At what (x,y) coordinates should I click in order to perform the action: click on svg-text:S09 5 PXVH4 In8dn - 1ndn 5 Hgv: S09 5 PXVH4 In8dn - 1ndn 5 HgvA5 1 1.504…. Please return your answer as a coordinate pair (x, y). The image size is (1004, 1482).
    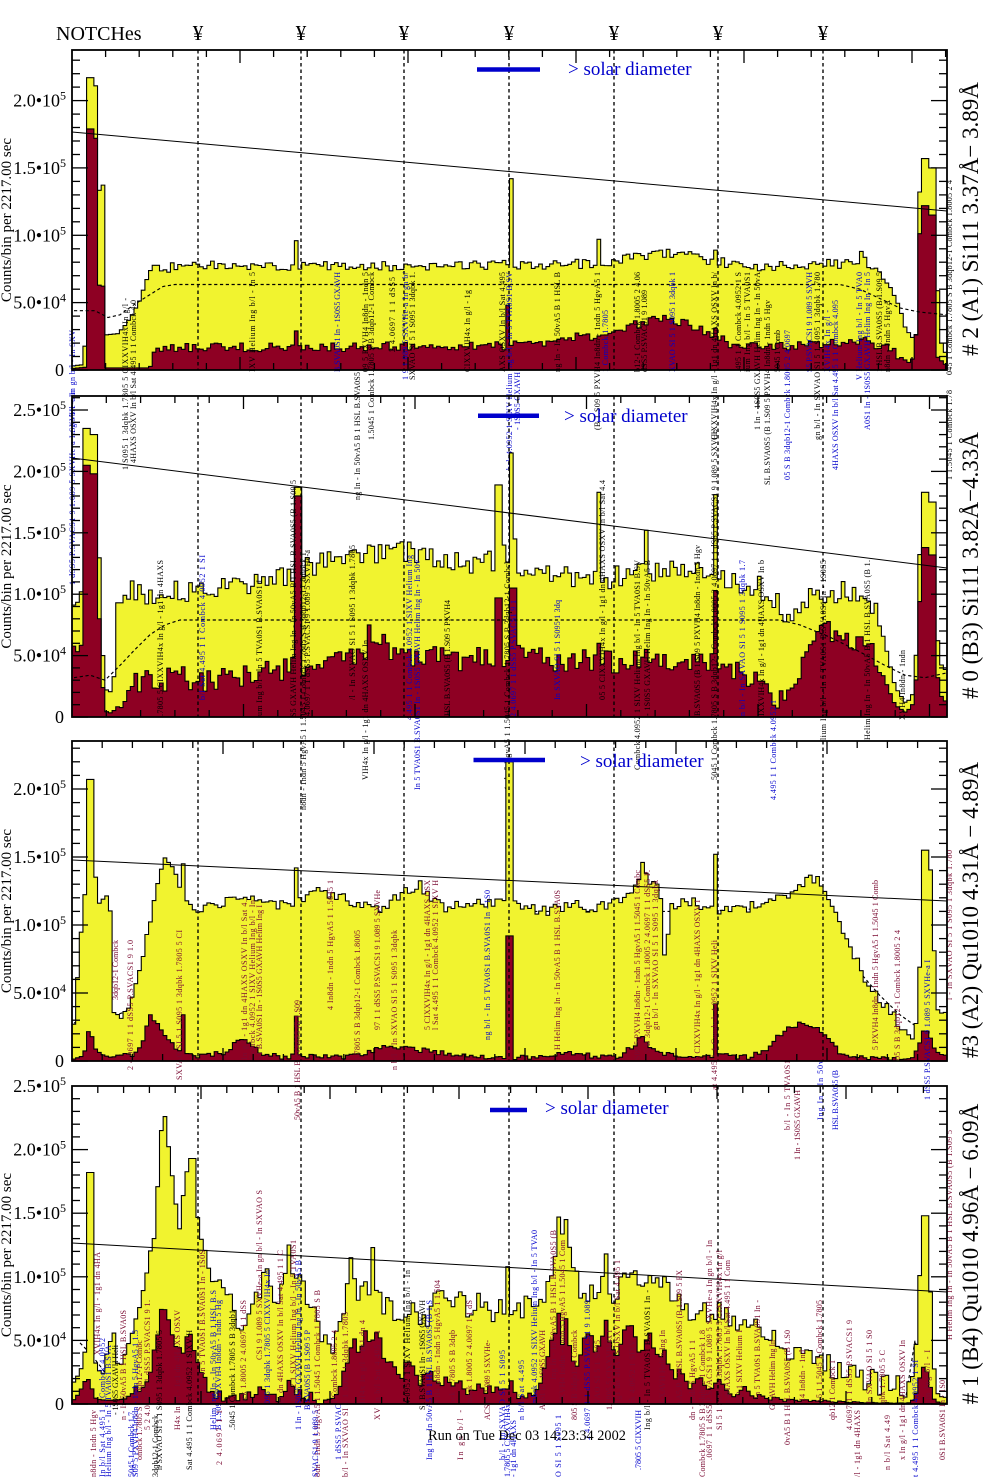
    Looking at the image, I should click on (637, 965).